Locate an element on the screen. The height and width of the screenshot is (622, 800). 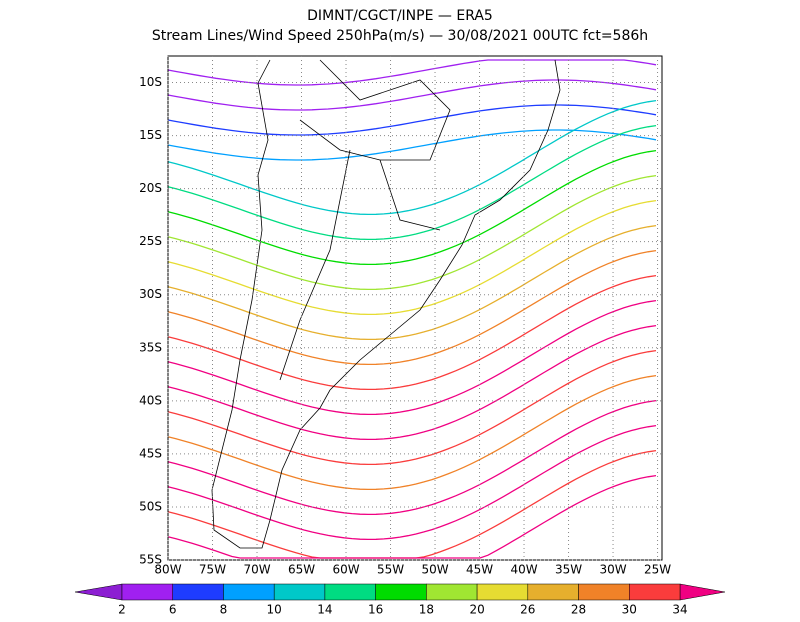
colorbar-label: 26 is located at coordinates (527, 610).